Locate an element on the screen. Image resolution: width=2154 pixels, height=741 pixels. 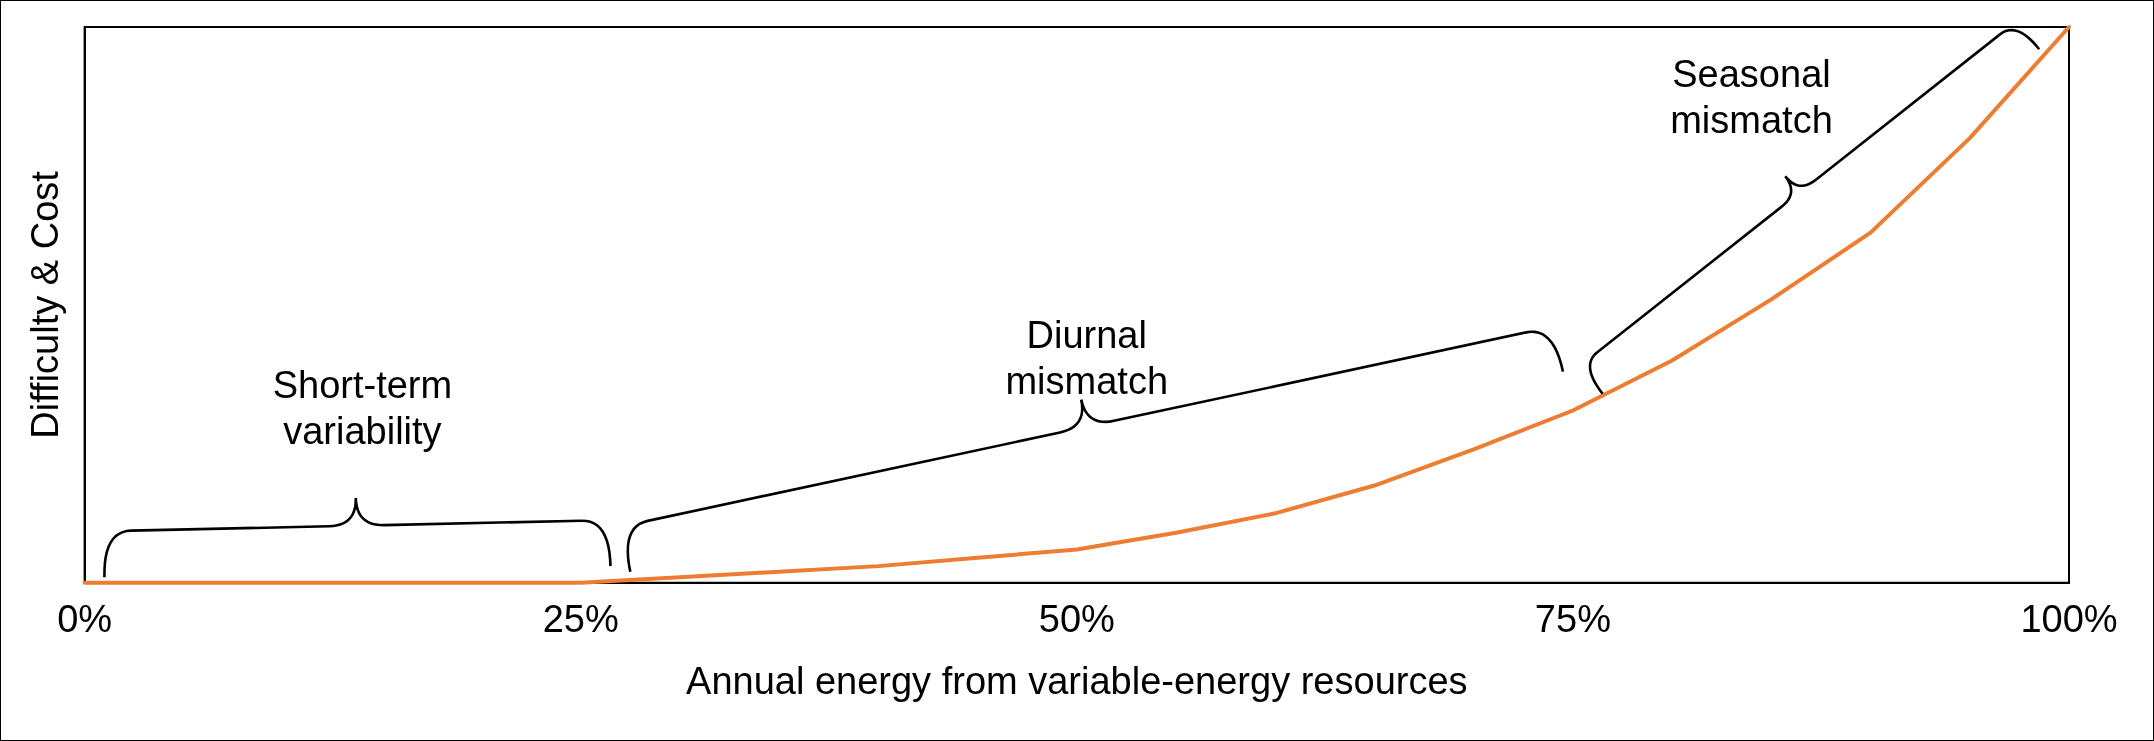
y-axis-title: Difficulty & Cost is located at coordinates (45, 304).